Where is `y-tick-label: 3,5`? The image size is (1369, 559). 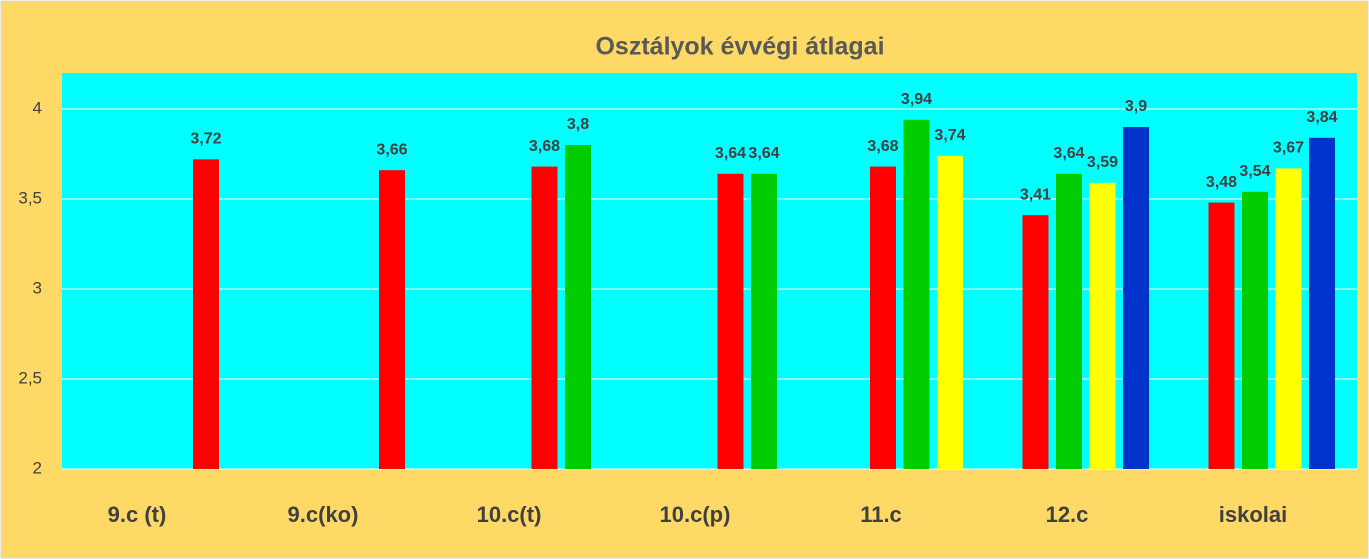 y-tick-label: 3,5 is located at coordinates (30, 197).